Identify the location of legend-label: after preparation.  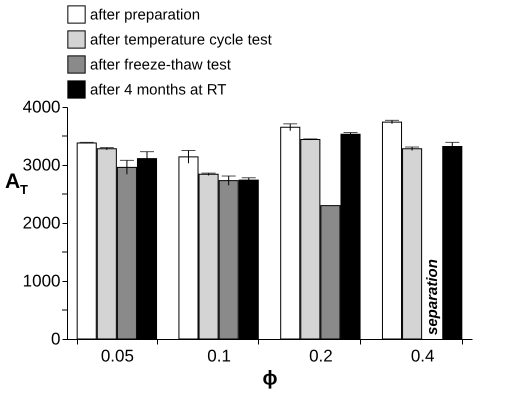
(145, 15).